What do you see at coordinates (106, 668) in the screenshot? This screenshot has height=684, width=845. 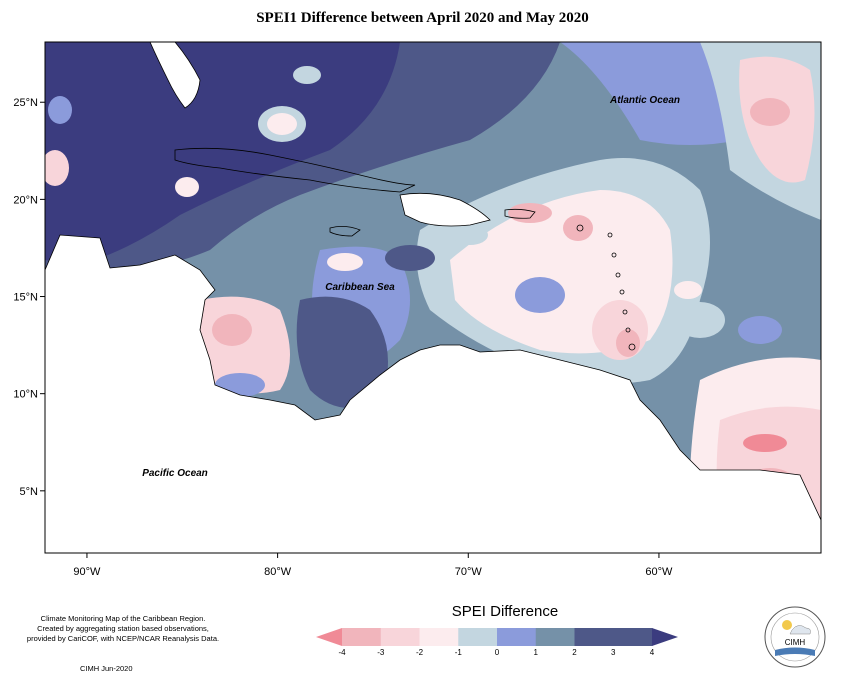 I see `credits-stamp: CIMH Jun-2020` at bounding box center [106, 668].